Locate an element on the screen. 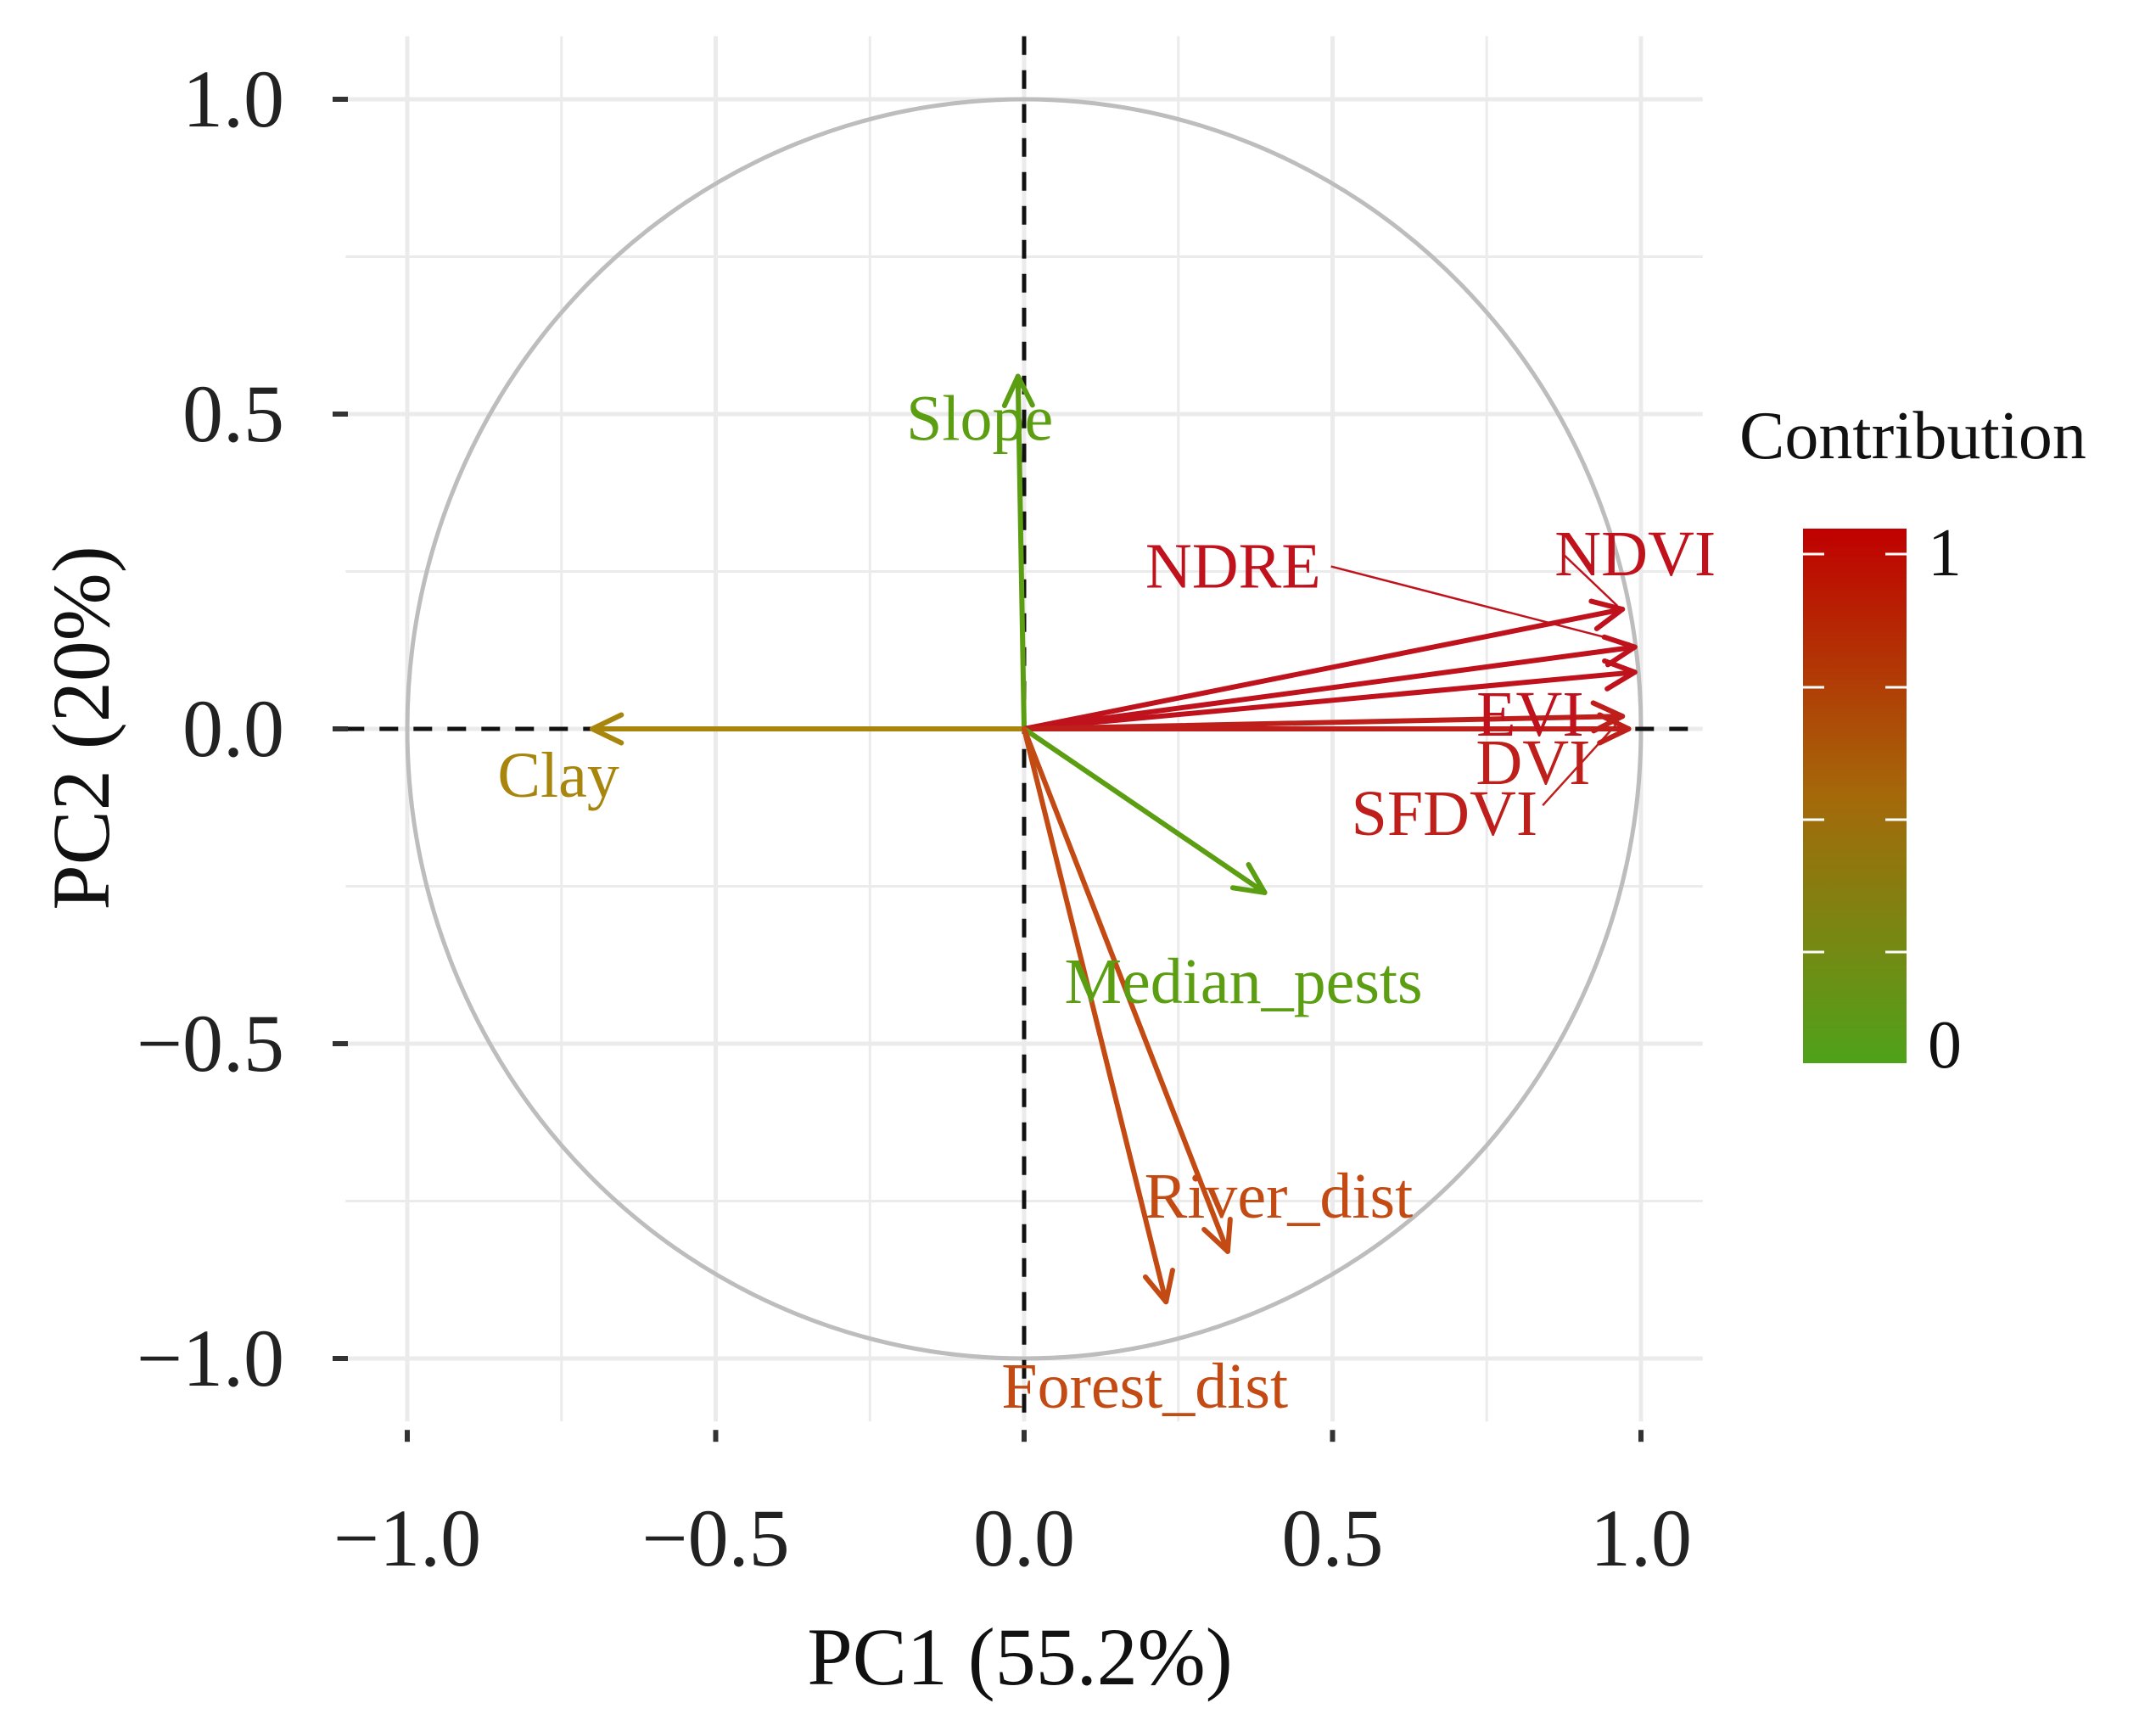 The width and height of the screenshot is (2156, 1714). arrowhead-evi is located at coordinates (1620, 675).